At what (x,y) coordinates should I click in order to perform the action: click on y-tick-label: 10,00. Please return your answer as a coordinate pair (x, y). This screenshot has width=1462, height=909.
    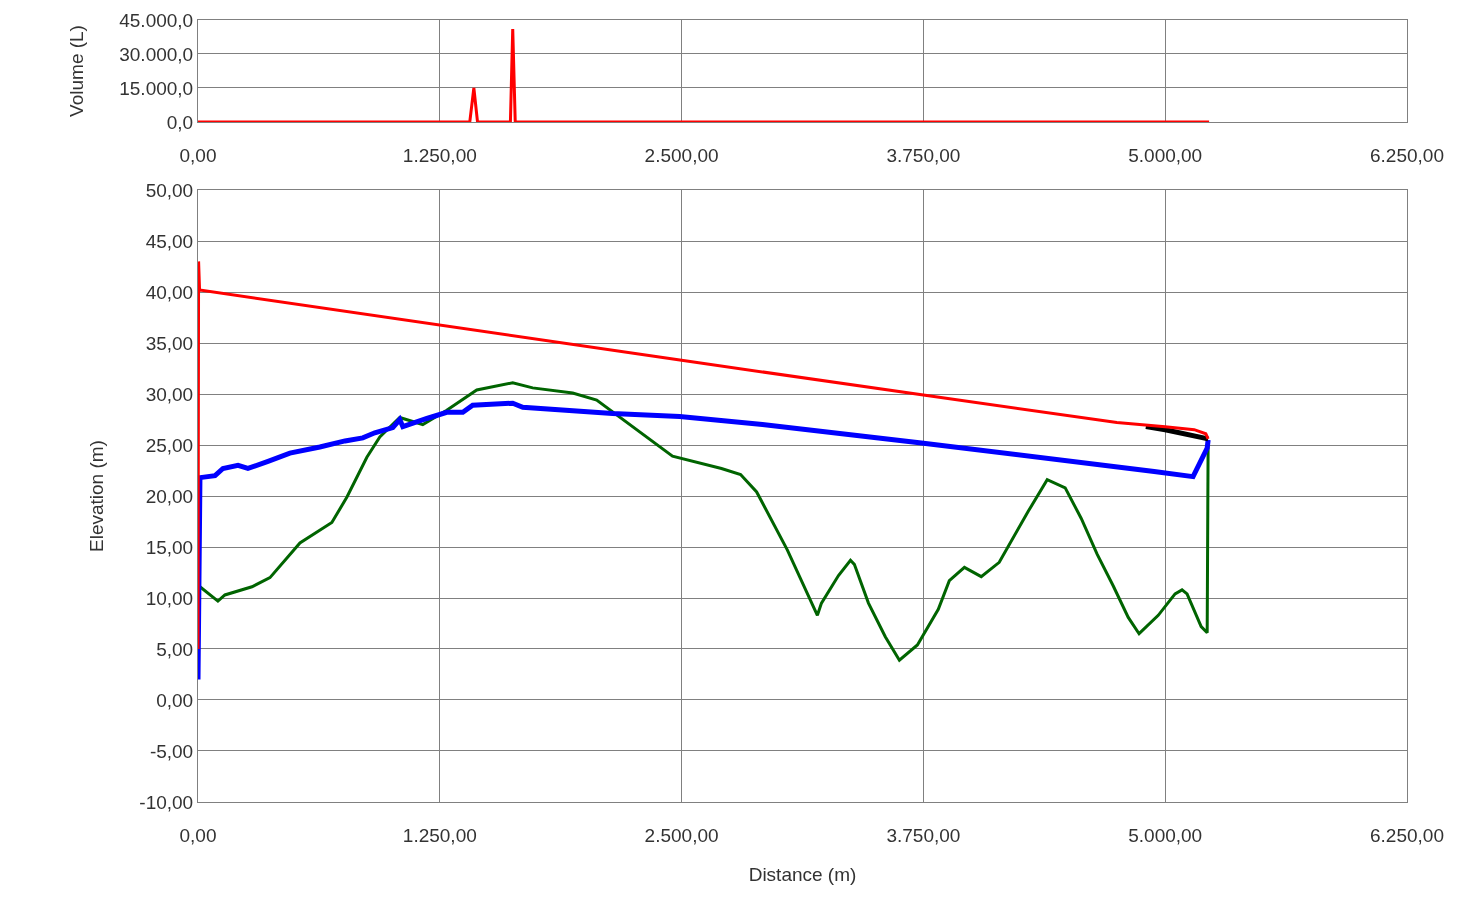
    Looking at the image, I should click on (169, 598).